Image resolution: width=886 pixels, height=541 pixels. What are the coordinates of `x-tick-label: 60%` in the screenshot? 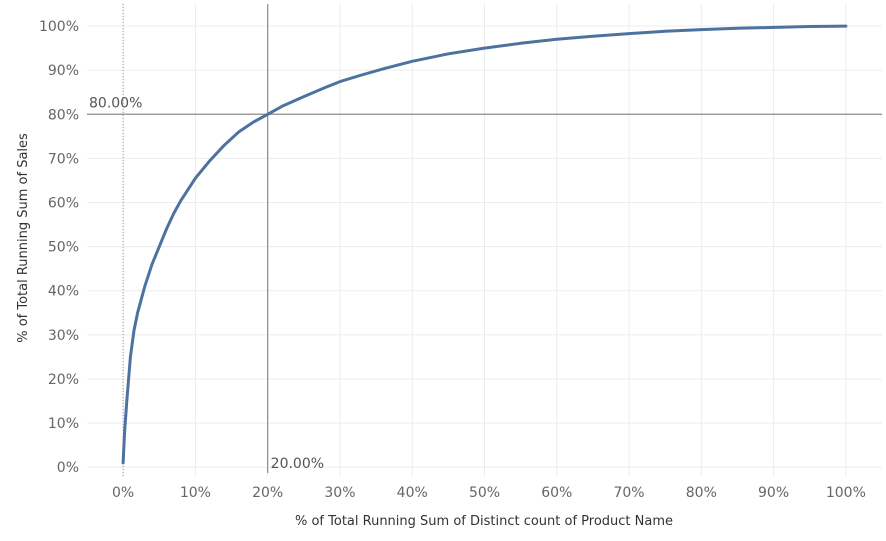 It's located at (556, 493).